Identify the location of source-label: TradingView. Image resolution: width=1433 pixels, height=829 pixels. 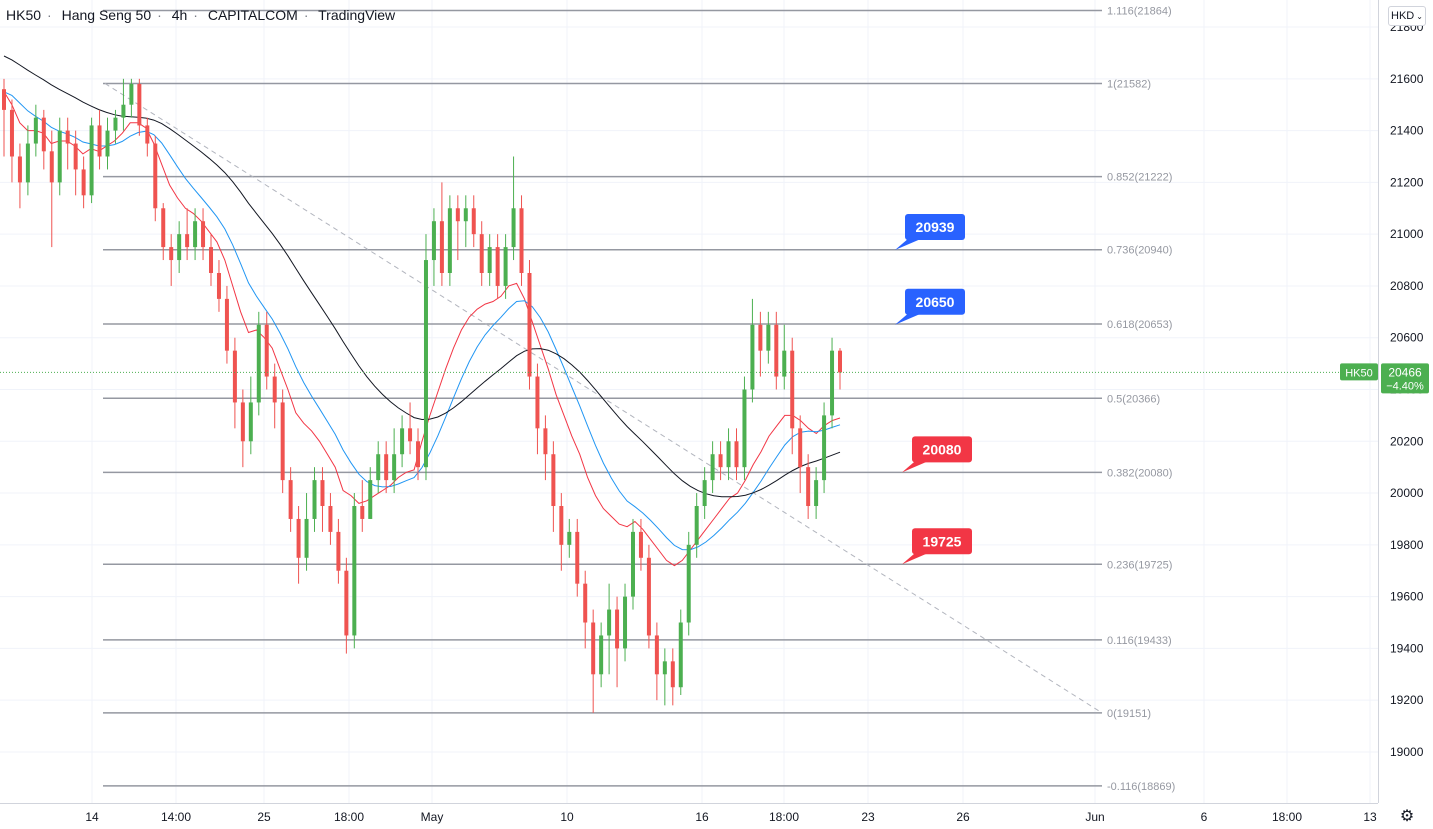
(357, 15).